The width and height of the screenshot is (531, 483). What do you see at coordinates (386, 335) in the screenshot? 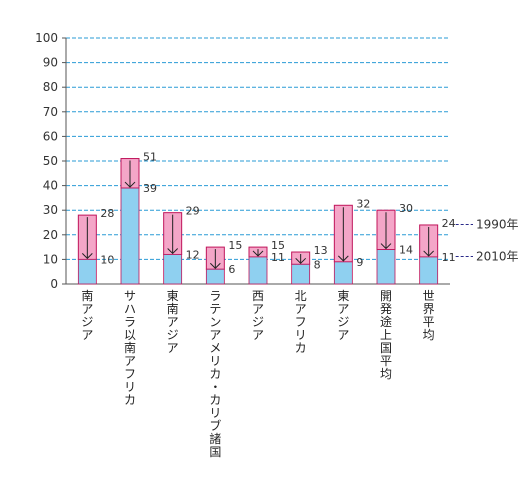
I see `category-label: 開発途上国平均` at bounding box center [386, 335].